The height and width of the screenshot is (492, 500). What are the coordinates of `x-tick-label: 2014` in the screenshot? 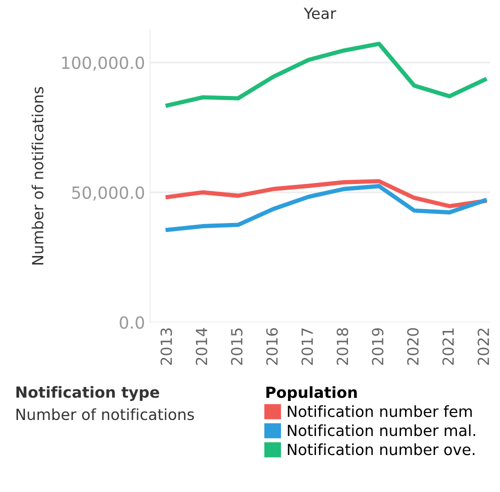 It's located at (202, 346).